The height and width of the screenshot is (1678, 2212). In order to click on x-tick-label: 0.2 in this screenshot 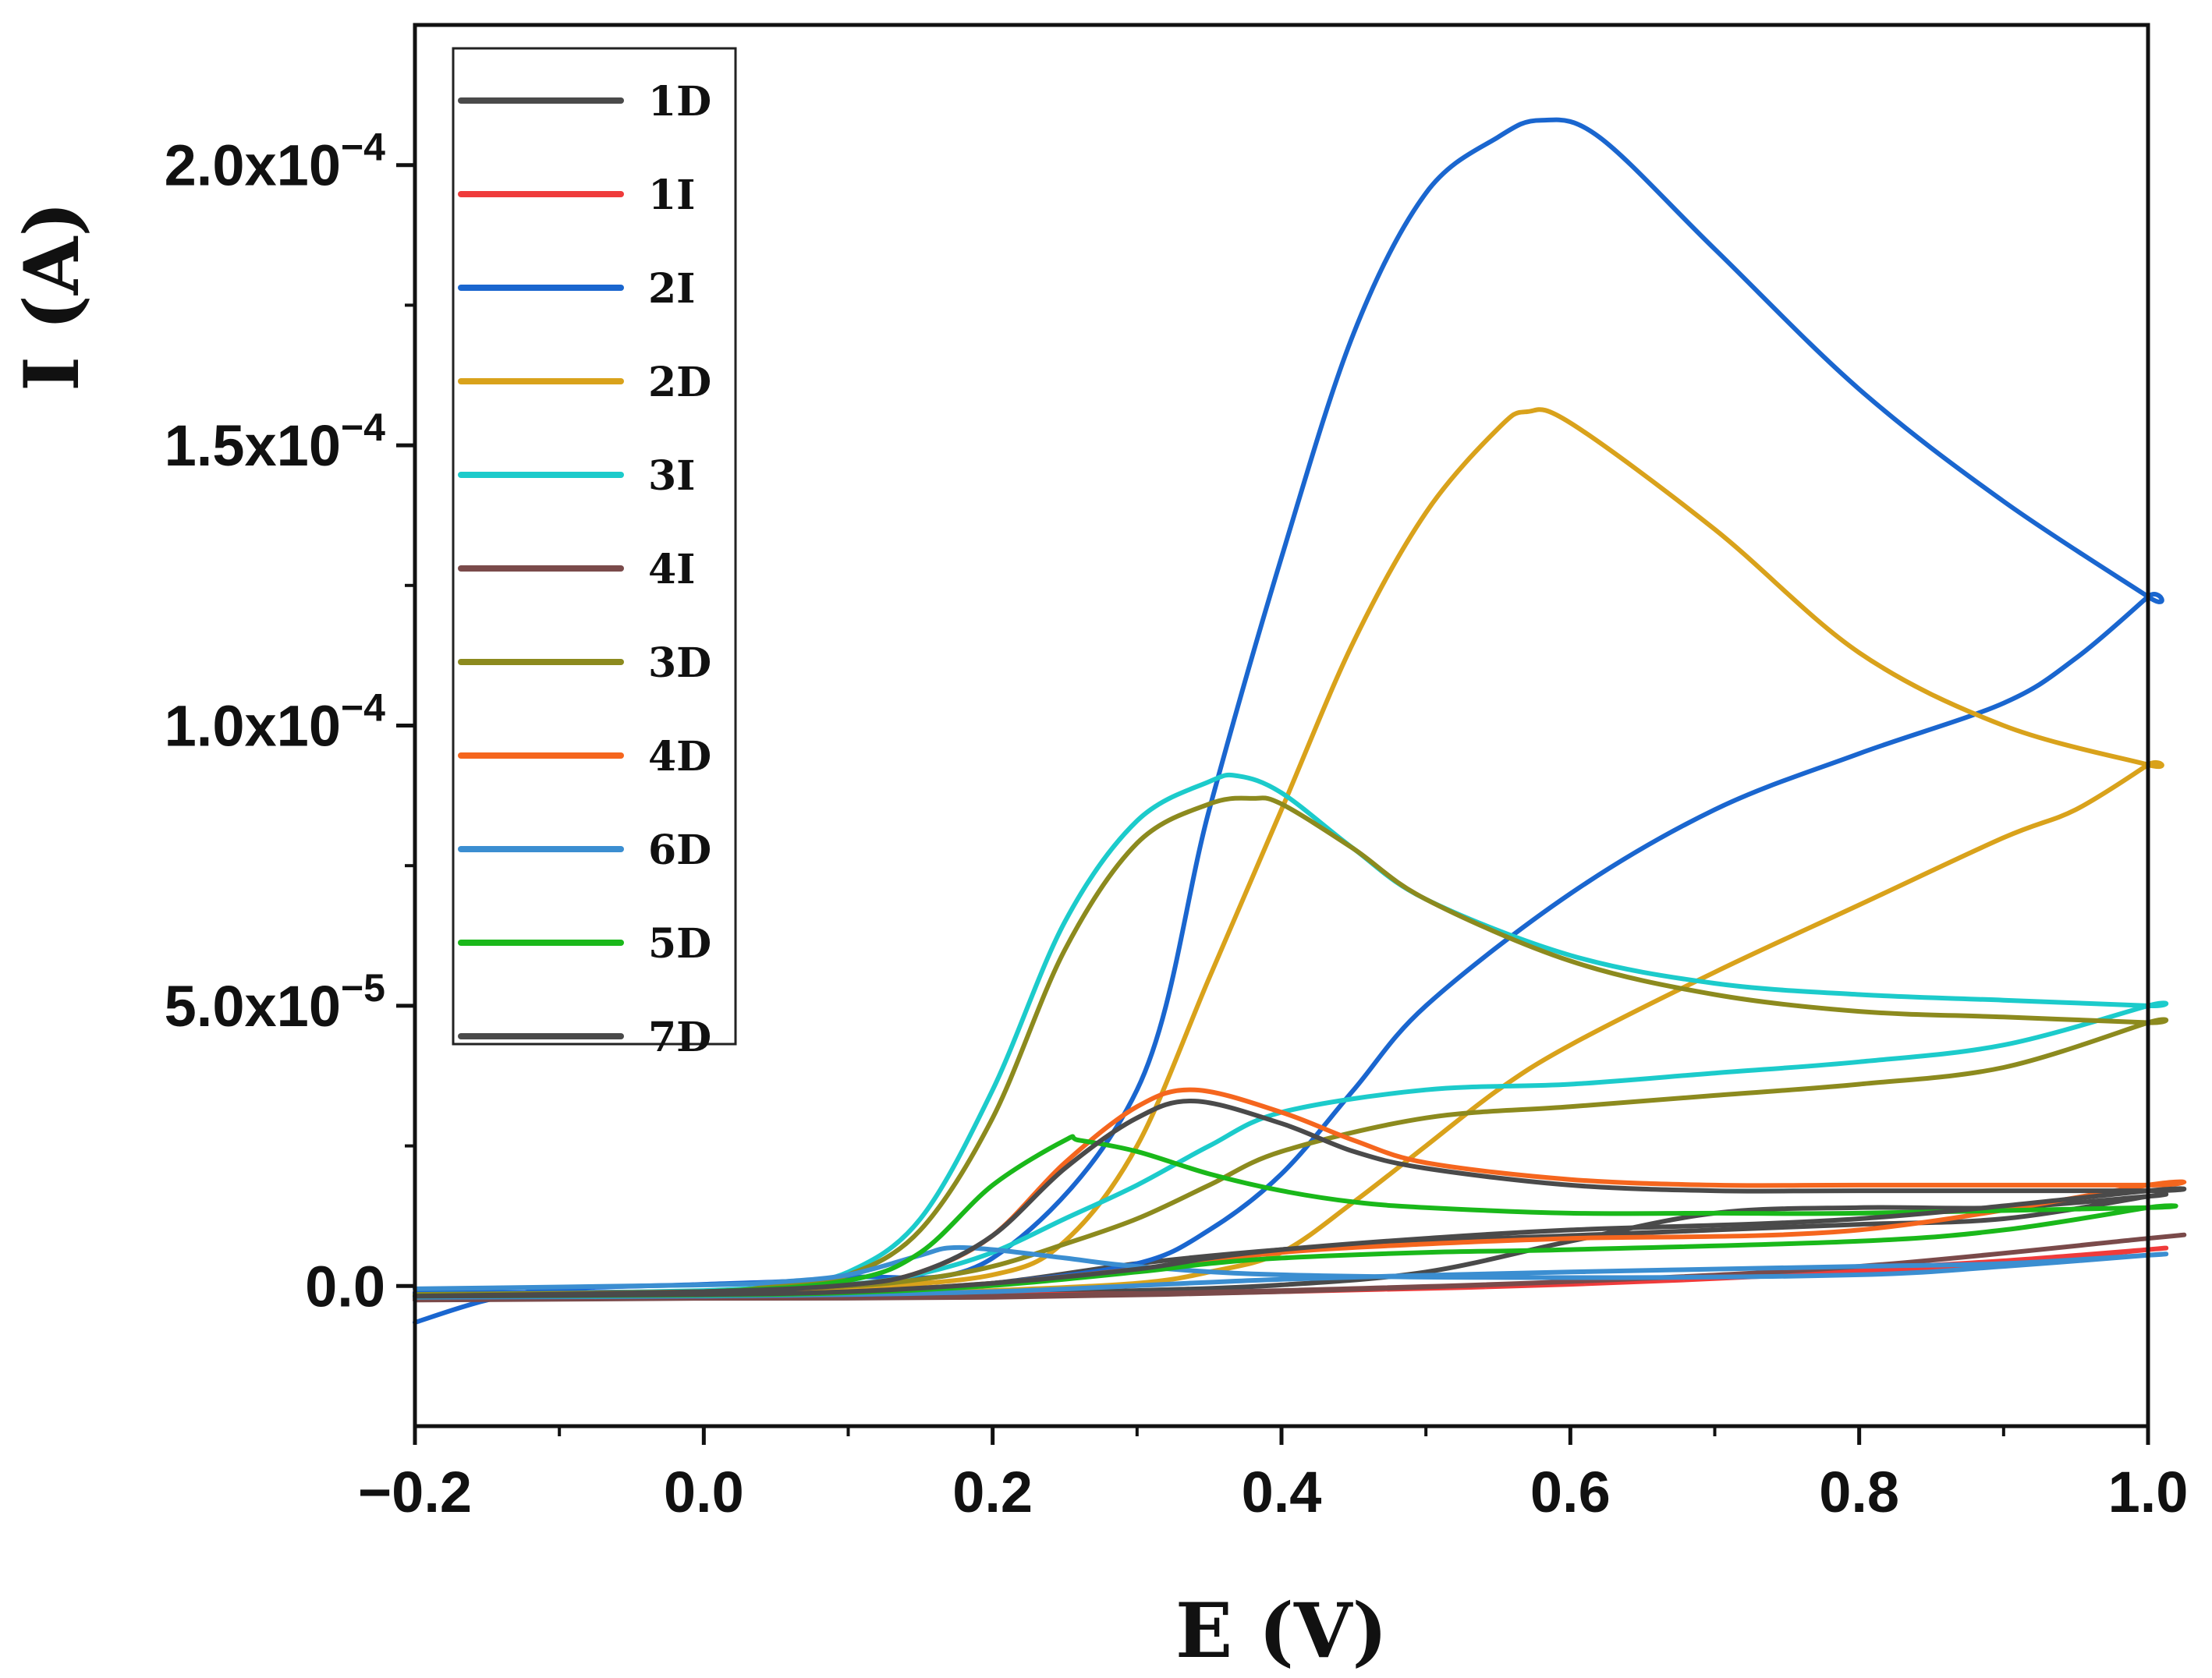, I will do `click(992, 1492)`.